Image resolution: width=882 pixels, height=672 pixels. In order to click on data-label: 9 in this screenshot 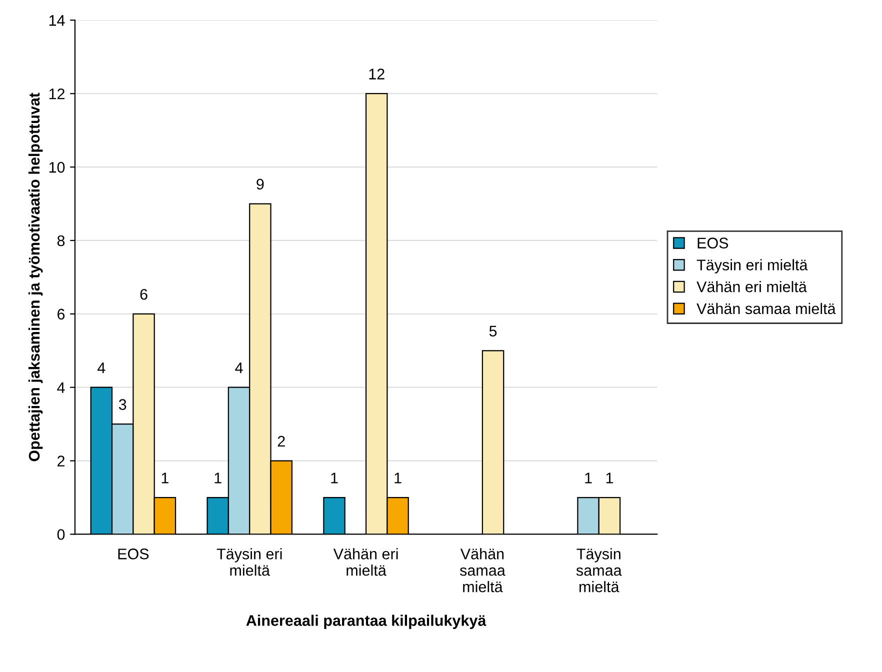, I will do `click(260, 184)`.